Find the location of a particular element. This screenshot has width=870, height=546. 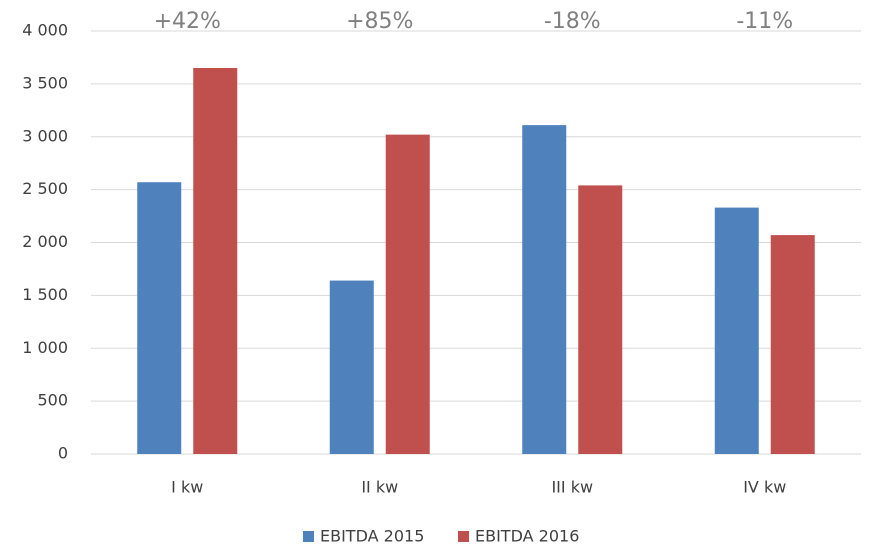

y-tick-label: 3 500 is located at coordinates (45, 82).